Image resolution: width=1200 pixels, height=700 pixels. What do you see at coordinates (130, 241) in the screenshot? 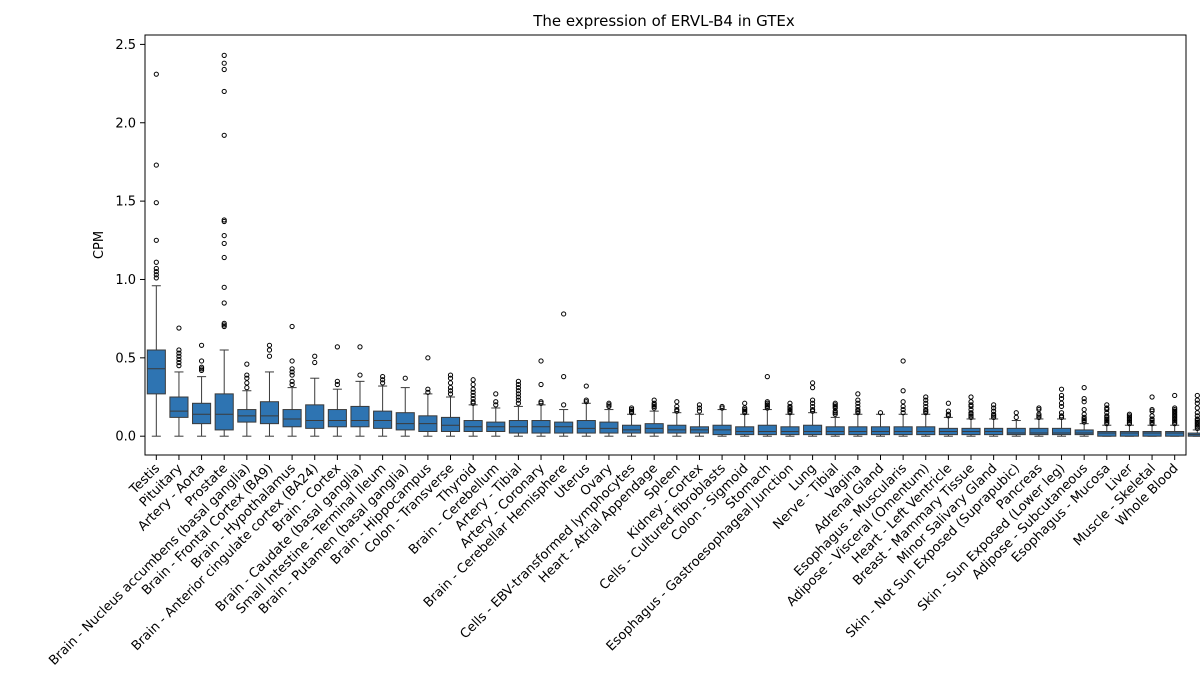
I see `y-axis: 0.0 0.5 1.0 1.5 2.0 2.5` at bounding box center [130, 241].